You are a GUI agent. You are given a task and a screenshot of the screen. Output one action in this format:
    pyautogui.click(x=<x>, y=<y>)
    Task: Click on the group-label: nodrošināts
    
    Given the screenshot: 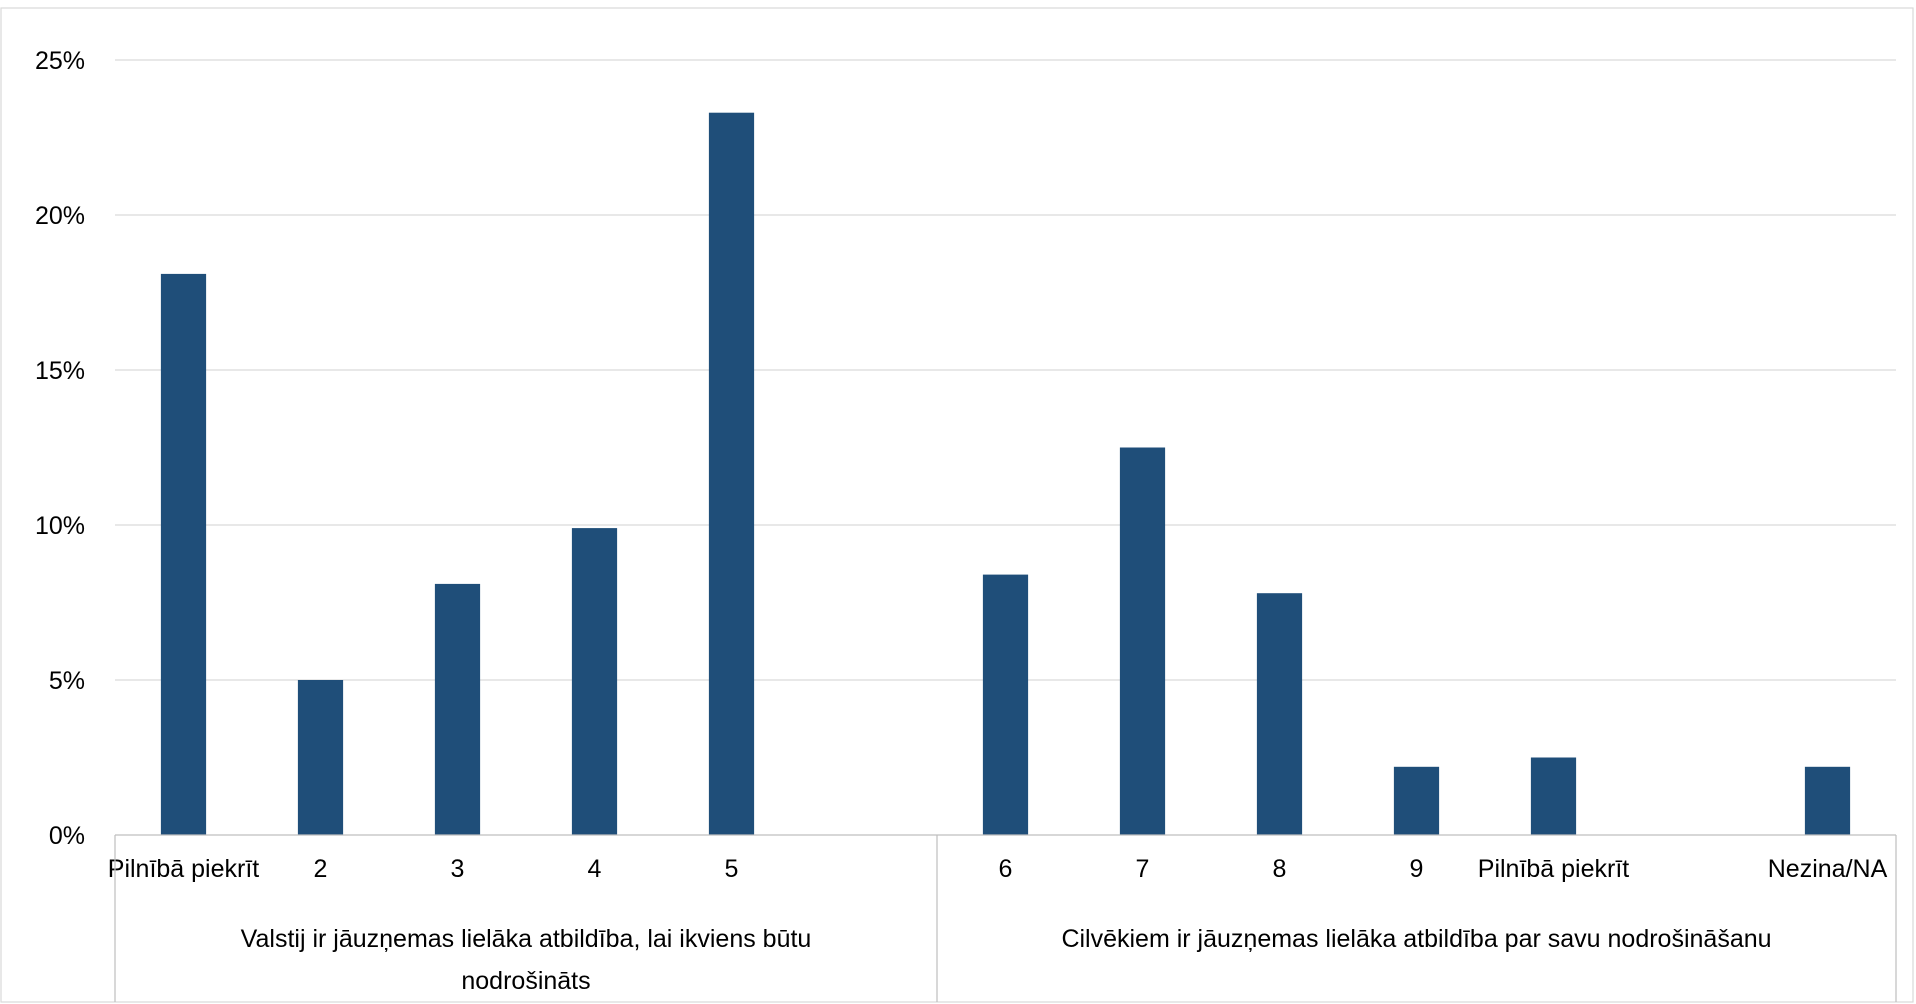 What is the action you would take?
    pyautogui.click(x=525, y=981)
    